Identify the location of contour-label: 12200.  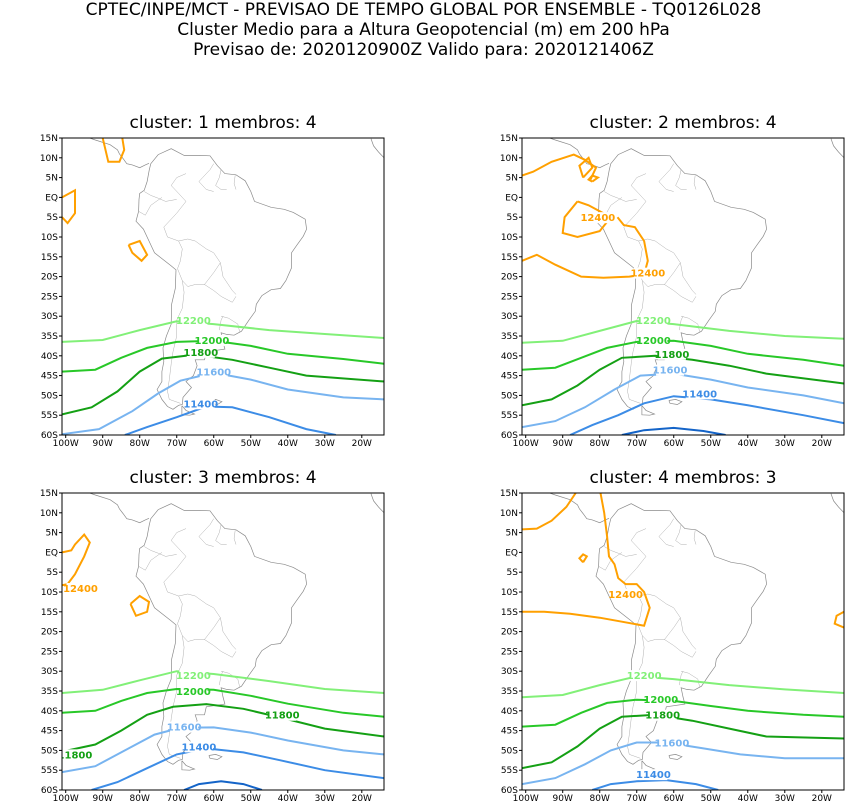
(653, 321).